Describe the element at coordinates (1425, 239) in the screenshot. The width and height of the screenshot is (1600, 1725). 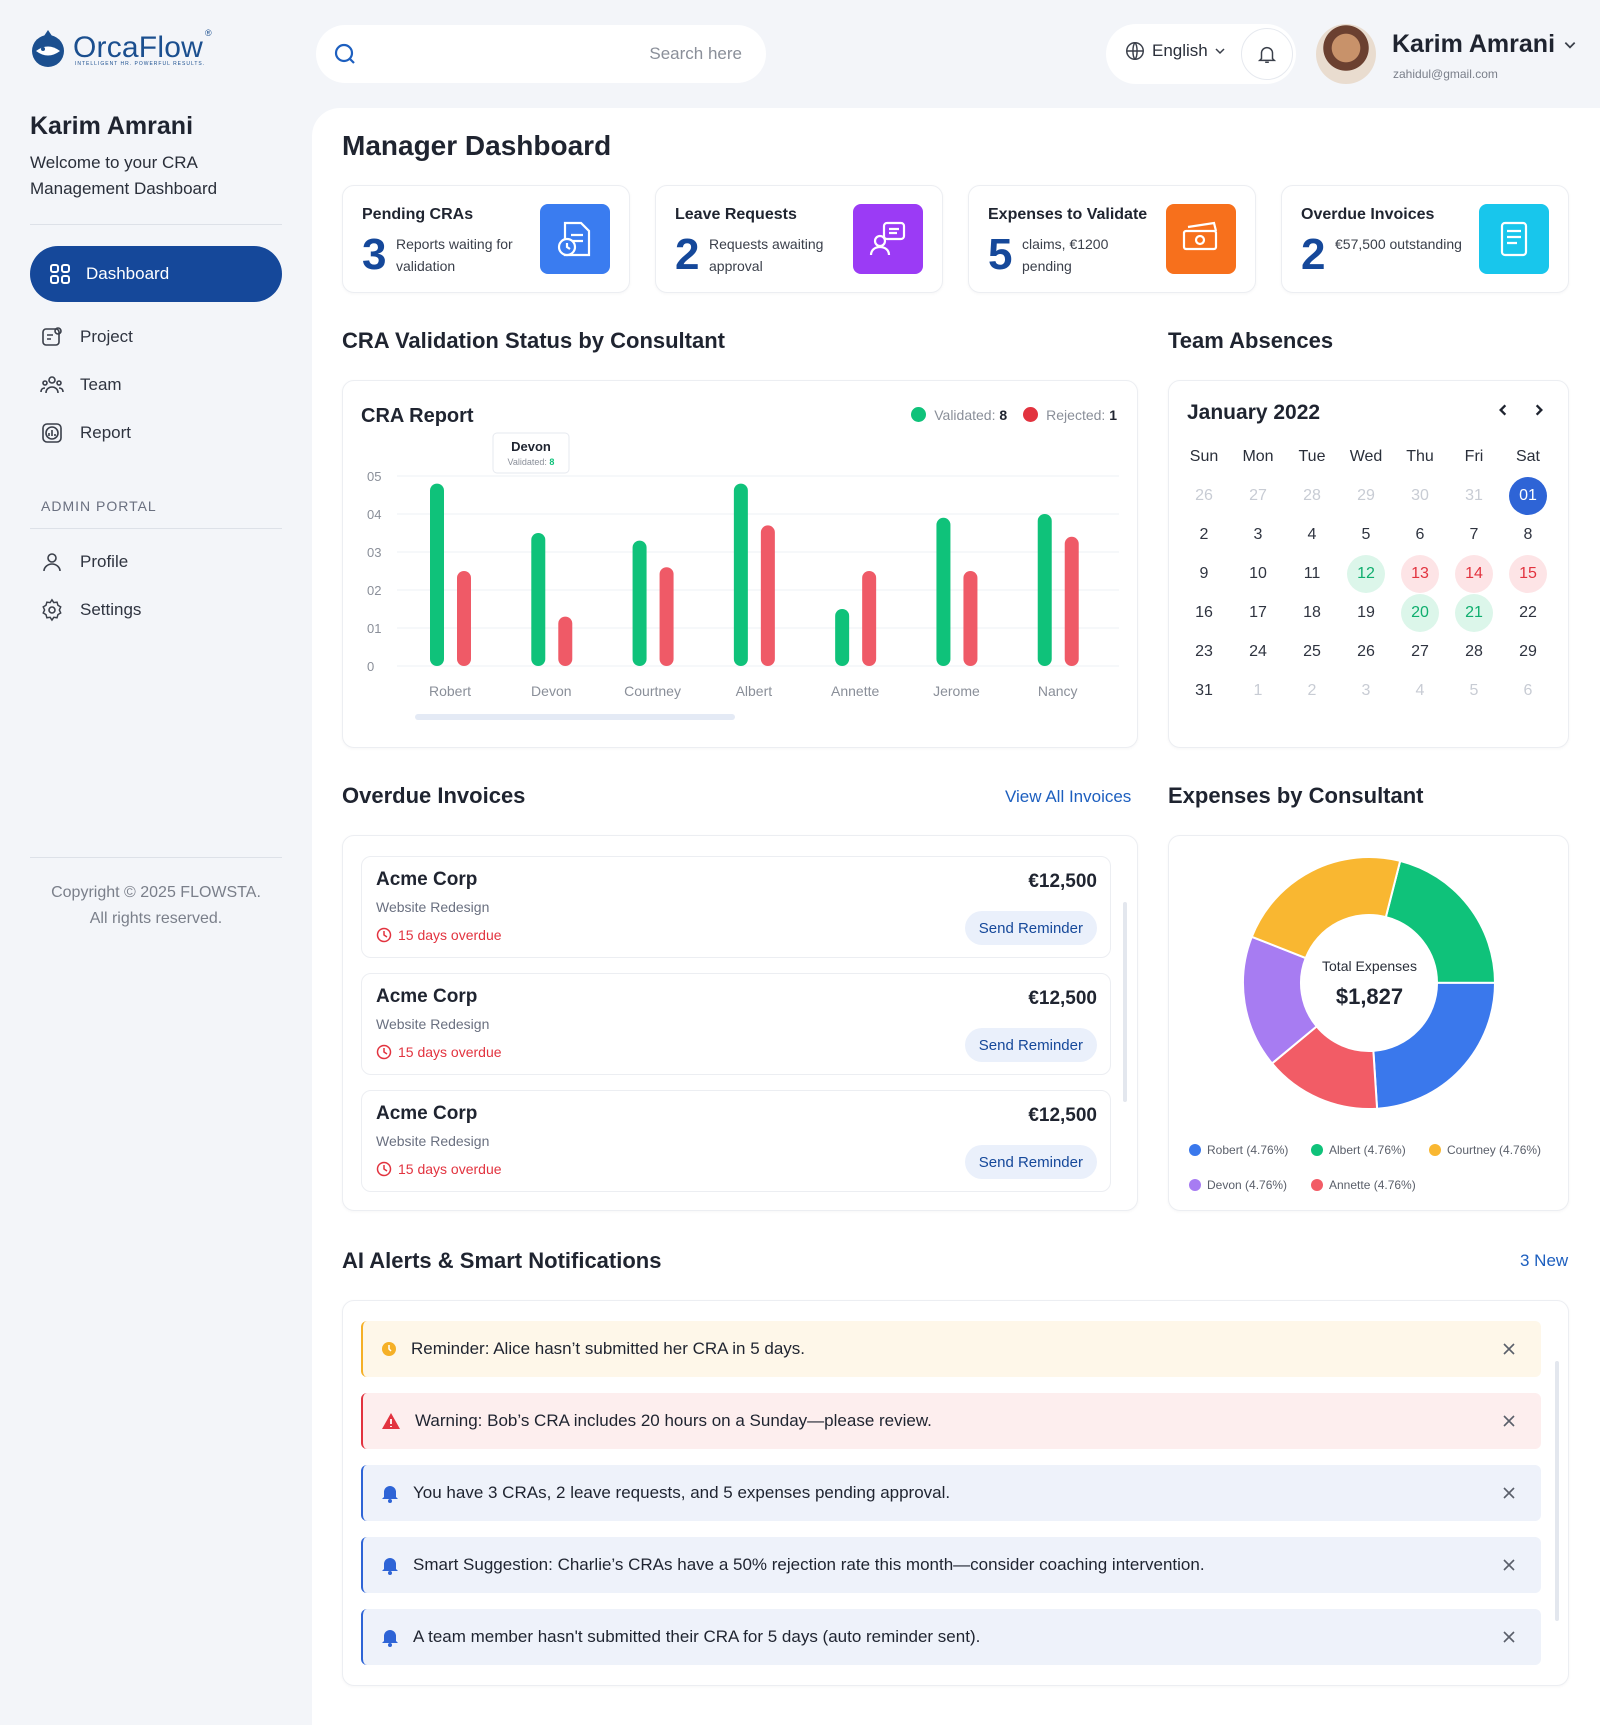
I see `stat-card-overdue-invoices: Overdue Invoices 2 €57,500 outstanding` at that location.